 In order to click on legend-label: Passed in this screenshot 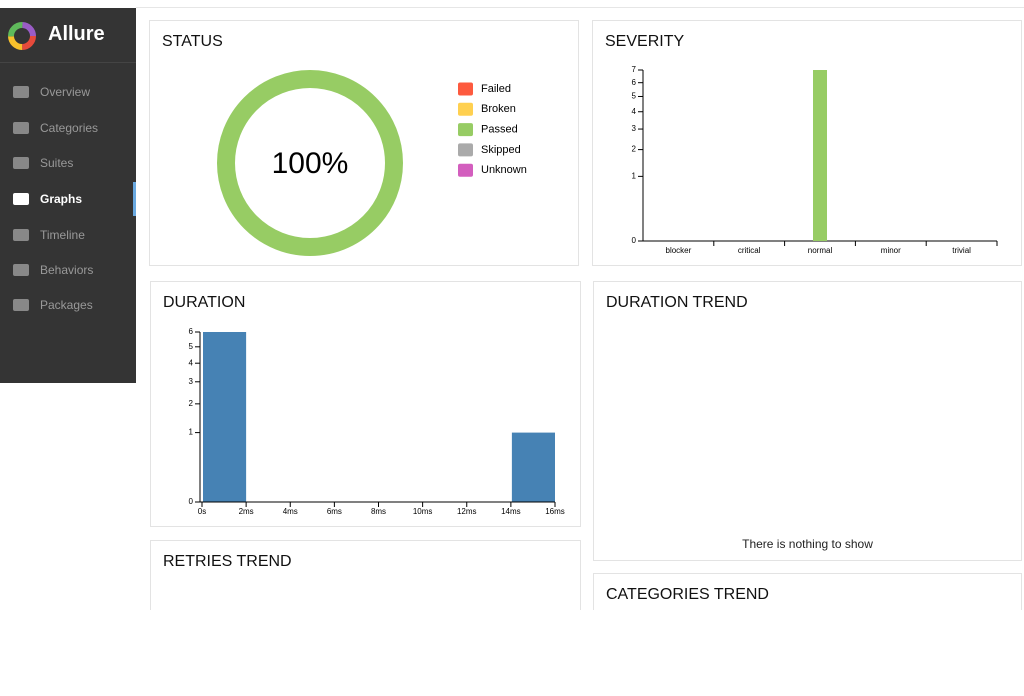, I will do `click(499, 130)`.